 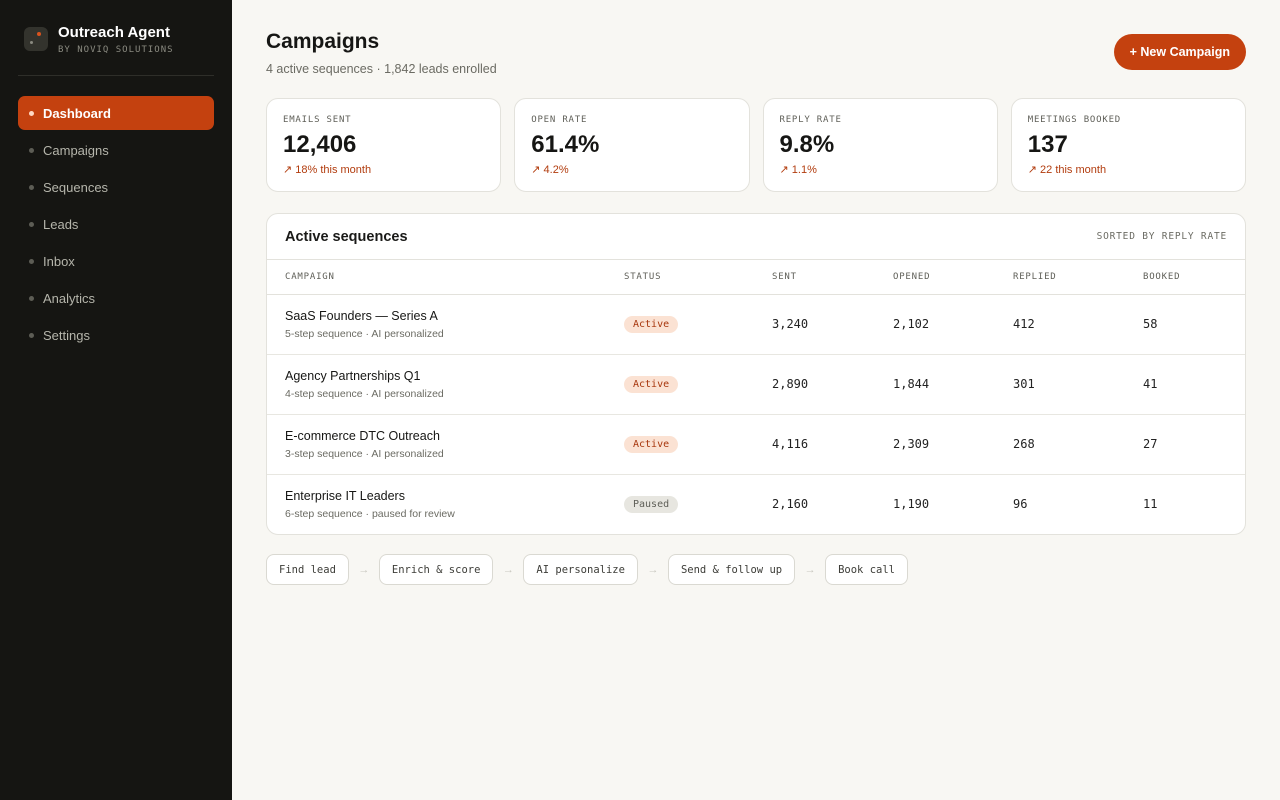 I want to click on stat-label: OPEN RATE, so click(x=559, y=120).